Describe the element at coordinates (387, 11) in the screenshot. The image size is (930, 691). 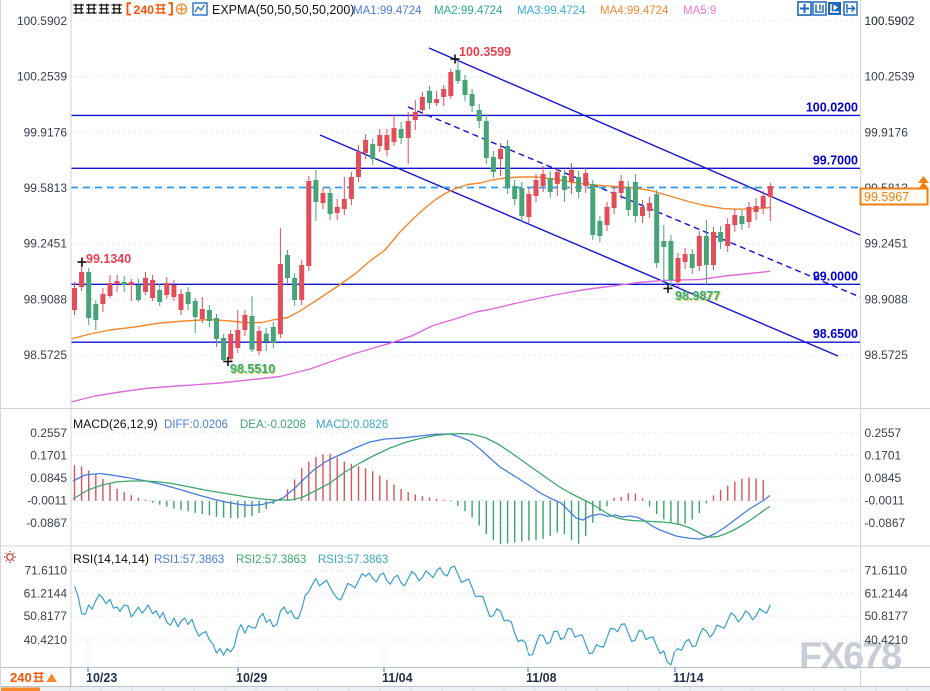
I see `svg-text: MA1:99.4724` at that location.